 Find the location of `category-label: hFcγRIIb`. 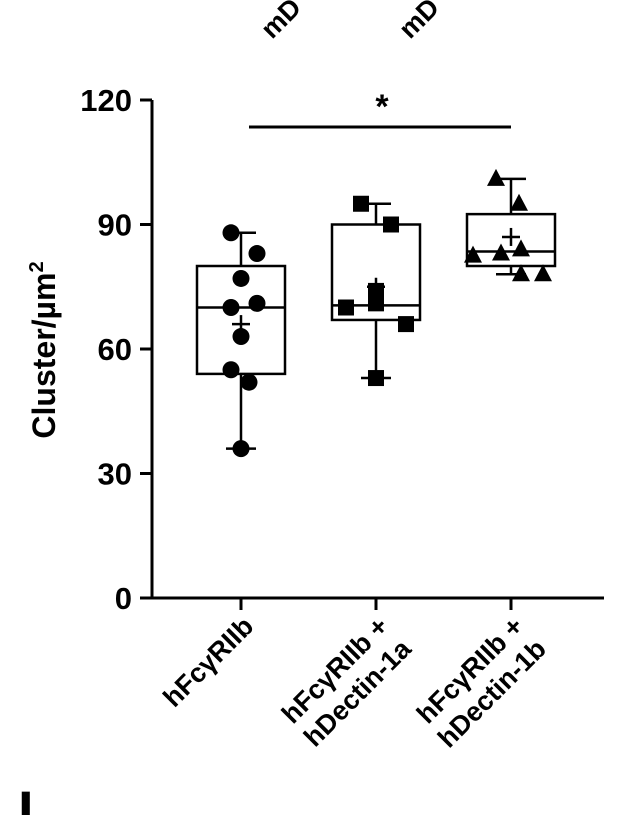

category-label: hFcγRIIb is located at coordinates (208, 662).